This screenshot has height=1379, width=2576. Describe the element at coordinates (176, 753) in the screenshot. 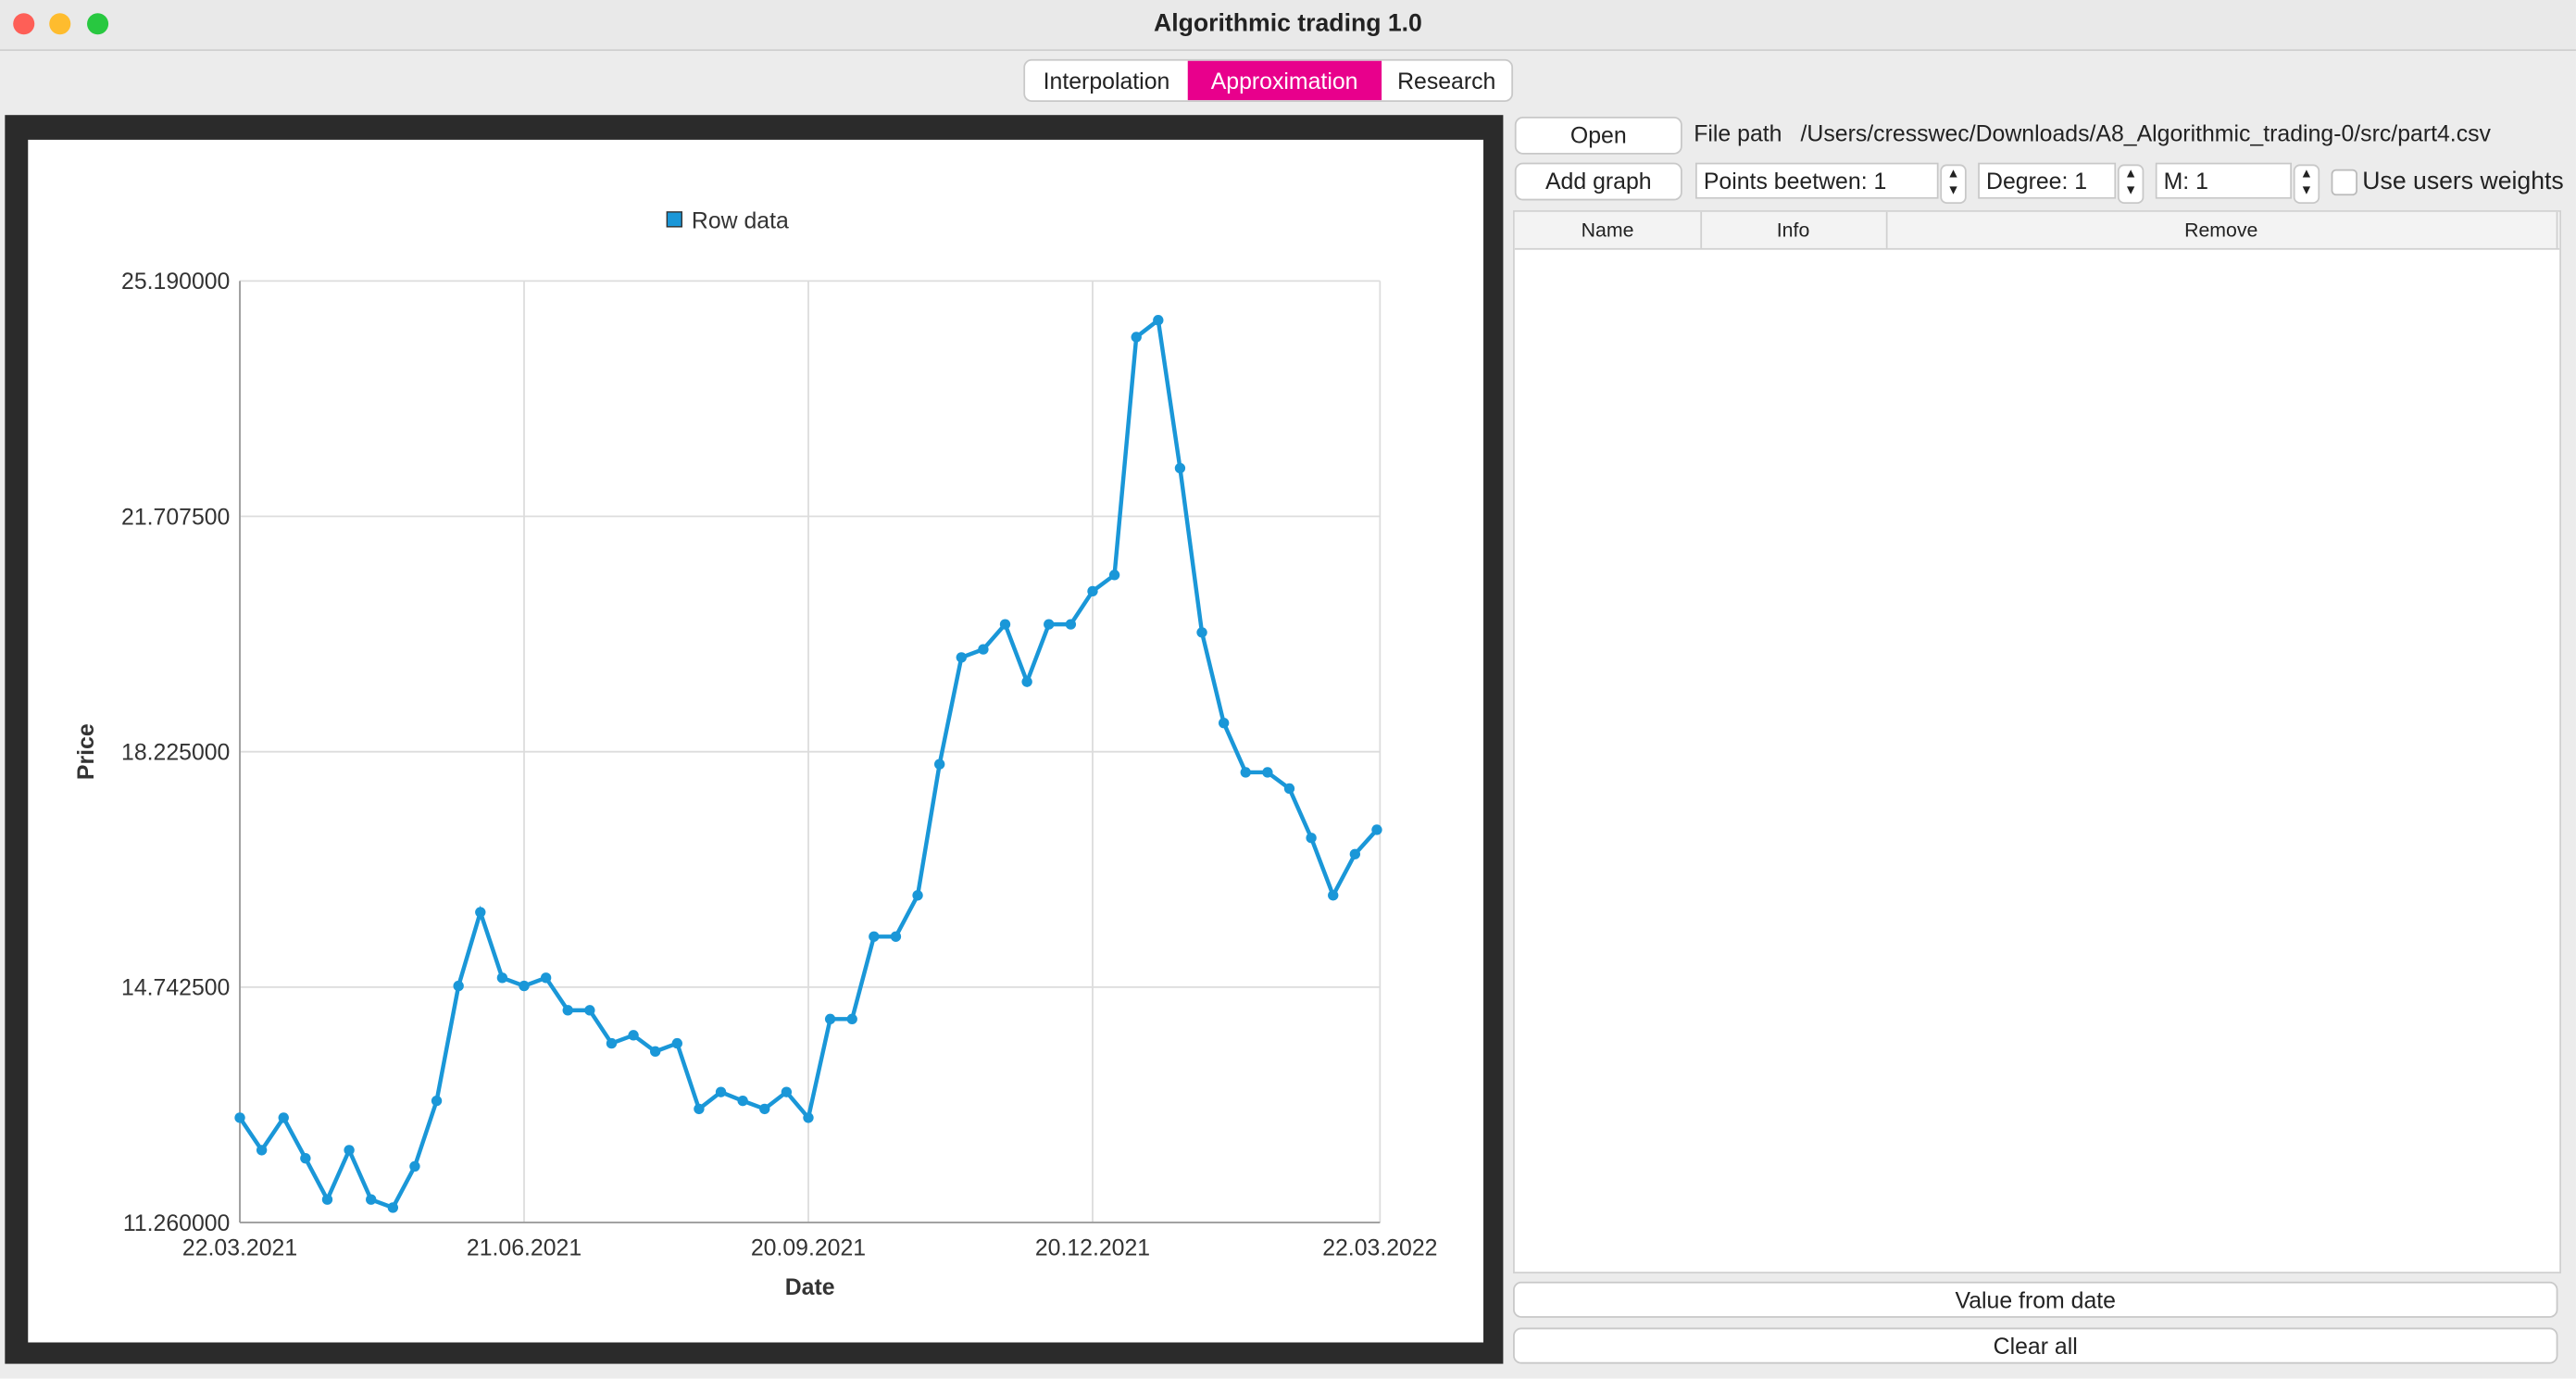

I see `y-tick-label: 18.225000` at that location.